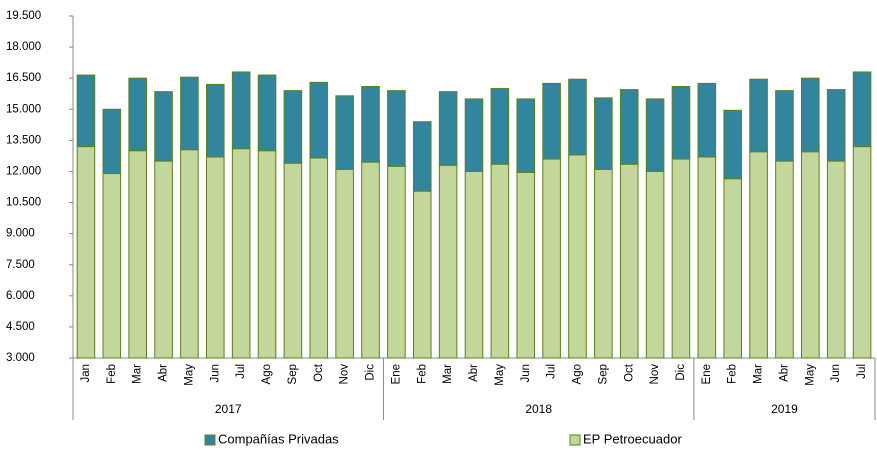  Describe the element at coordinates (86, 373) in the screenshot. I see `x-tick-label: Jan` at that location.